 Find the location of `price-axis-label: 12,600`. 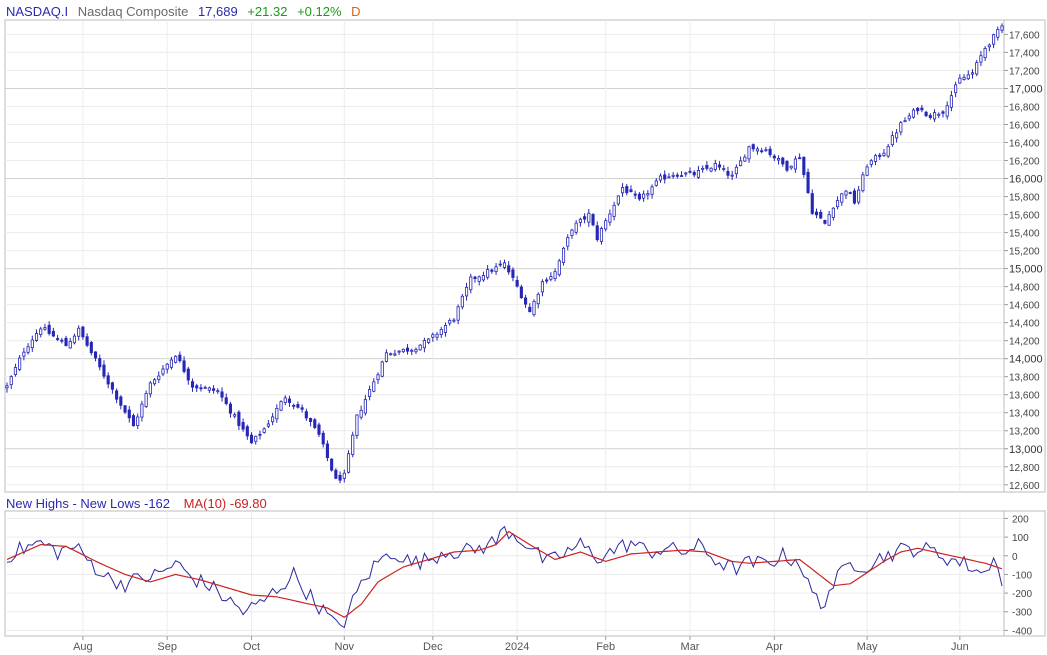

price-axis-label: 12,600 is located at coordinates (1024, 486).